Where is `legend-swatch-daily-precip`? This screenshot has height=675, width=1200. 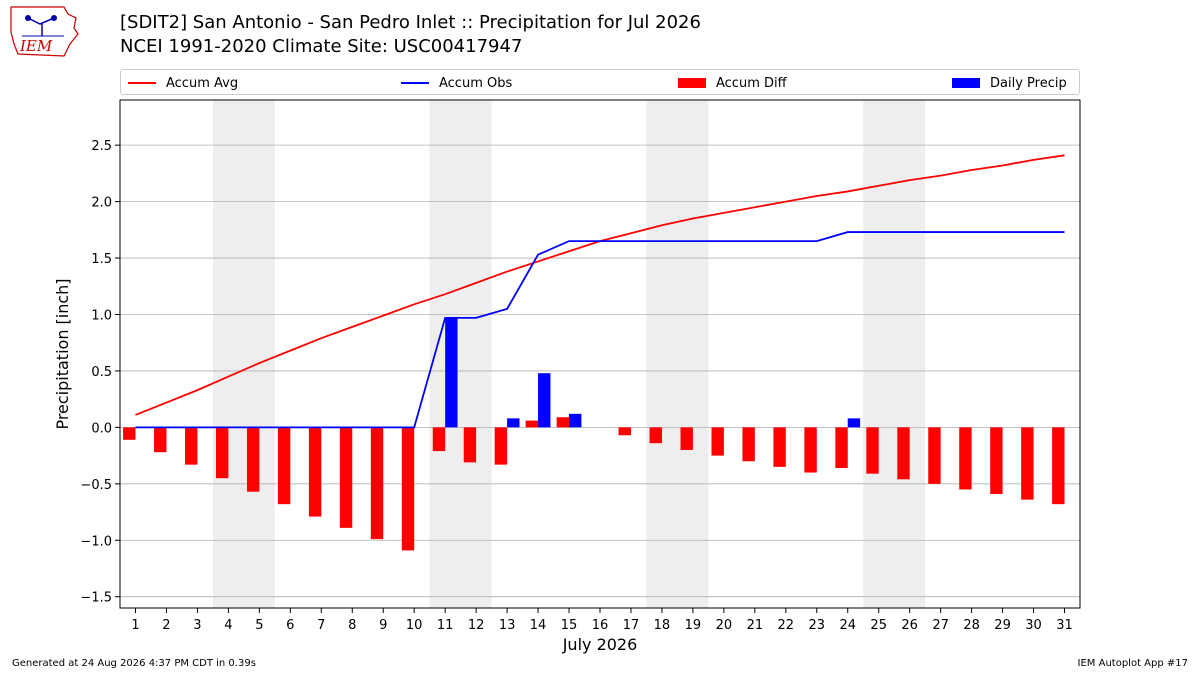 legend-swatch-daily-precip is located at coordinates (966, 83).